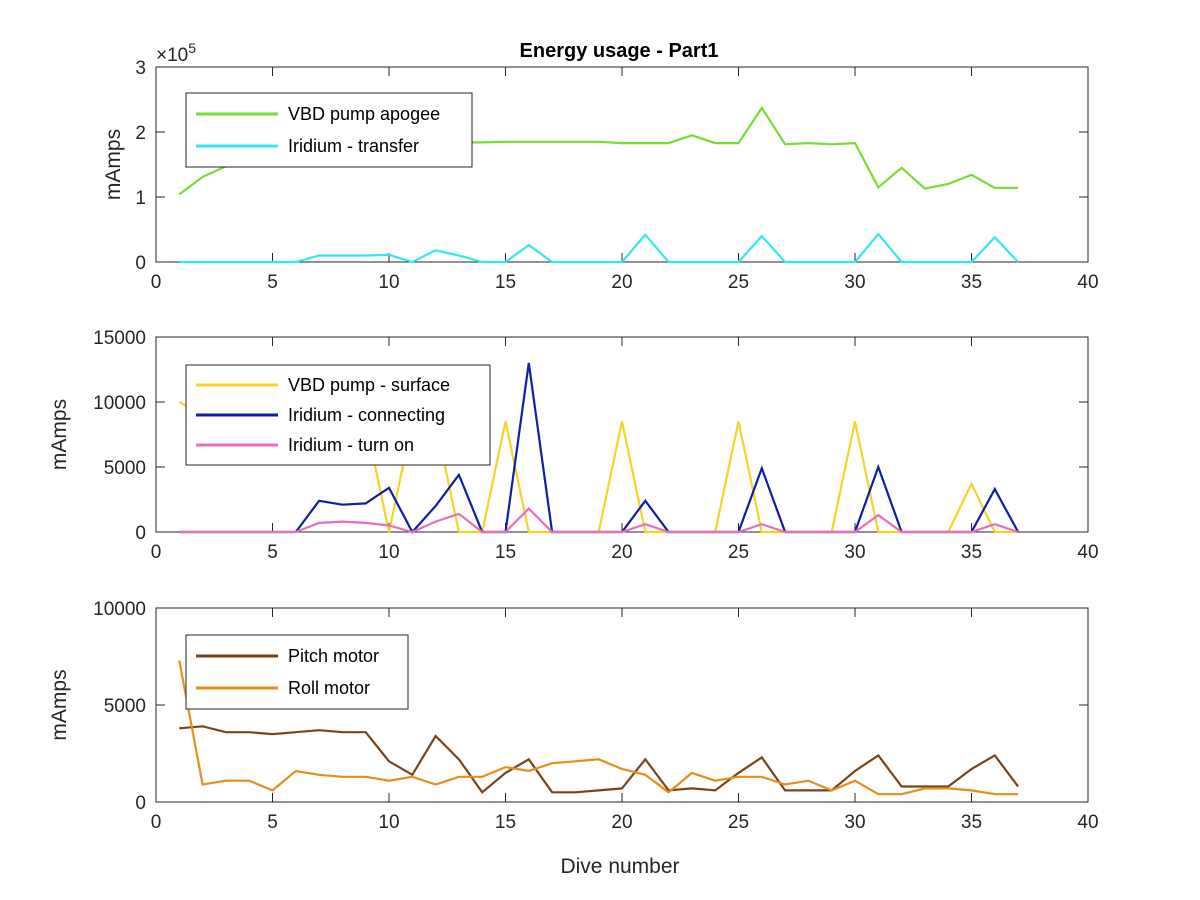 This screenshot has height=900, width=1200. I want to click on legend-entry-label: Iridium - connecting, so click(366, 415).